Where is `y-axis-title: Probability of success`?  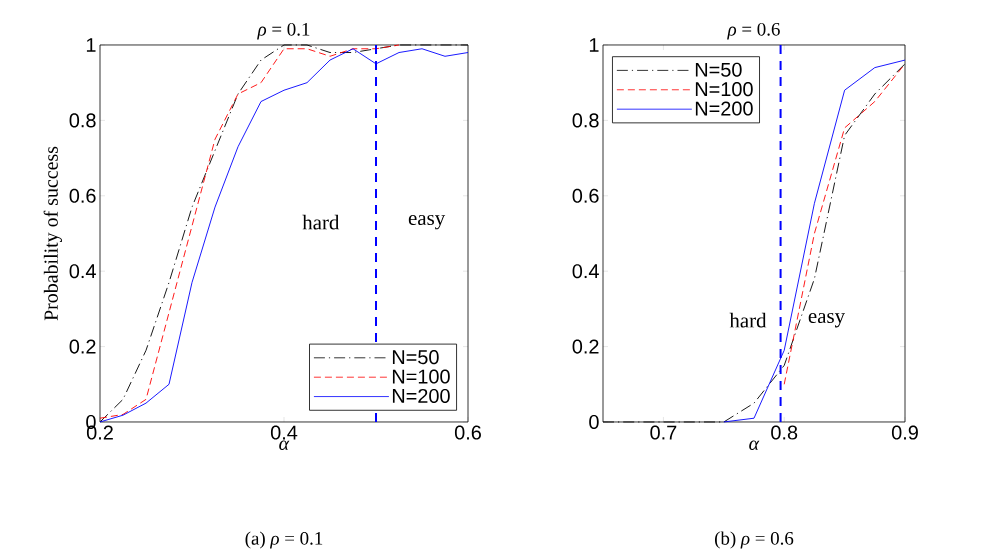 y-axis-title: Probability of success is located at coordinates (52, 233).